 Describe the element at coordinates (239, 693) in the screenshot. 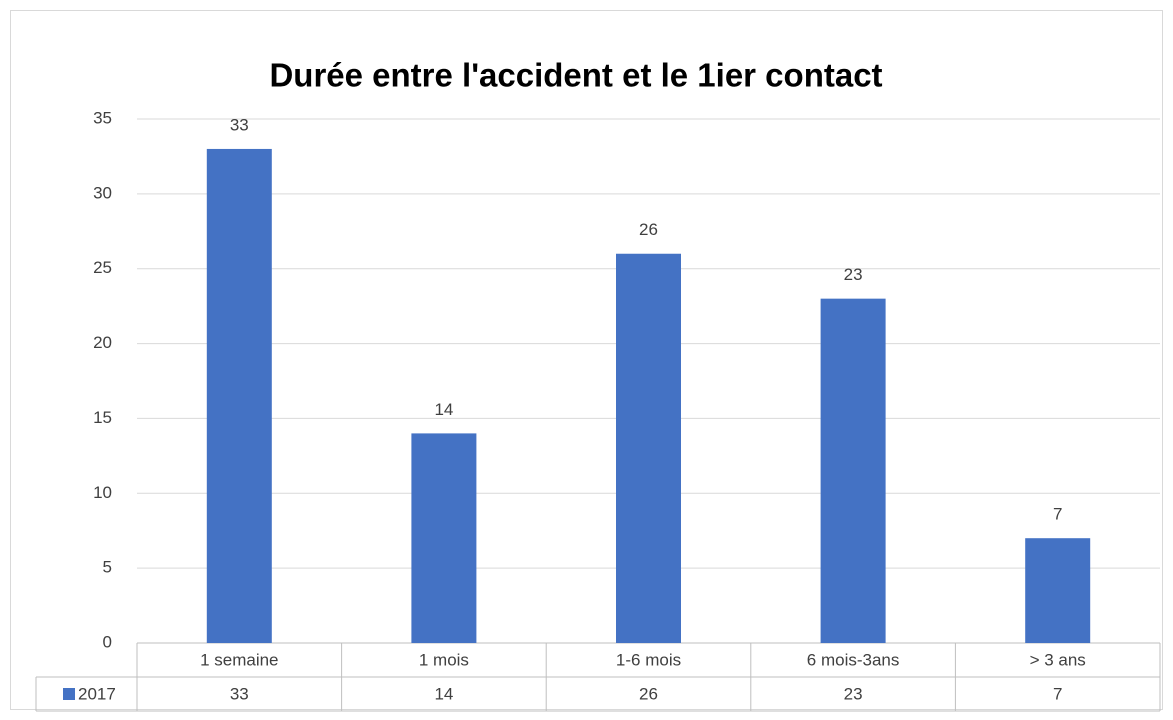

I see `table-value: 33` at that location.